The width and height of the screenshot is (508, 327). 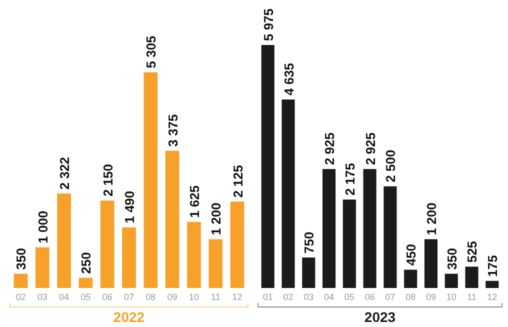 What do you see at coordinates (267, 297) in the screenshot?
I see `x-tick-label: 01` at bounding box center [267, 297].